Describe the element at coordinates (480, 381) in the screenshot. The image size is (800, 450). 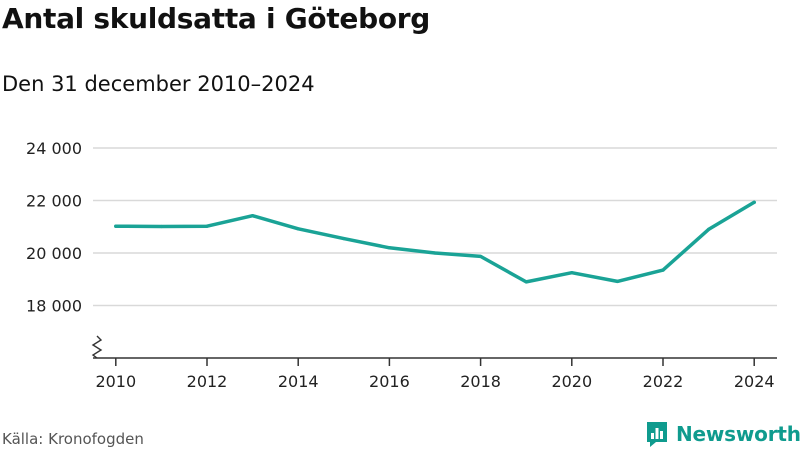
I see `x-tick-label: 2018` at that location.